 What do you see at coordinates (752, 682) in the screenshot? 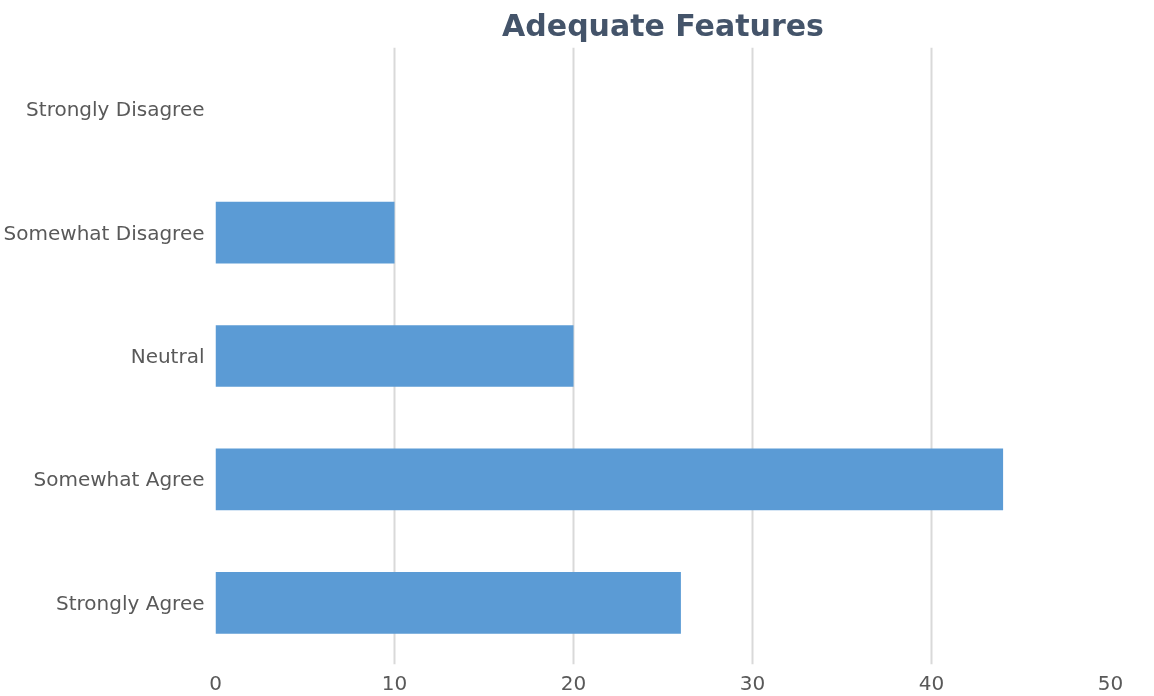
I see `x-tick-label: 30` at bounding box center [752, 682].